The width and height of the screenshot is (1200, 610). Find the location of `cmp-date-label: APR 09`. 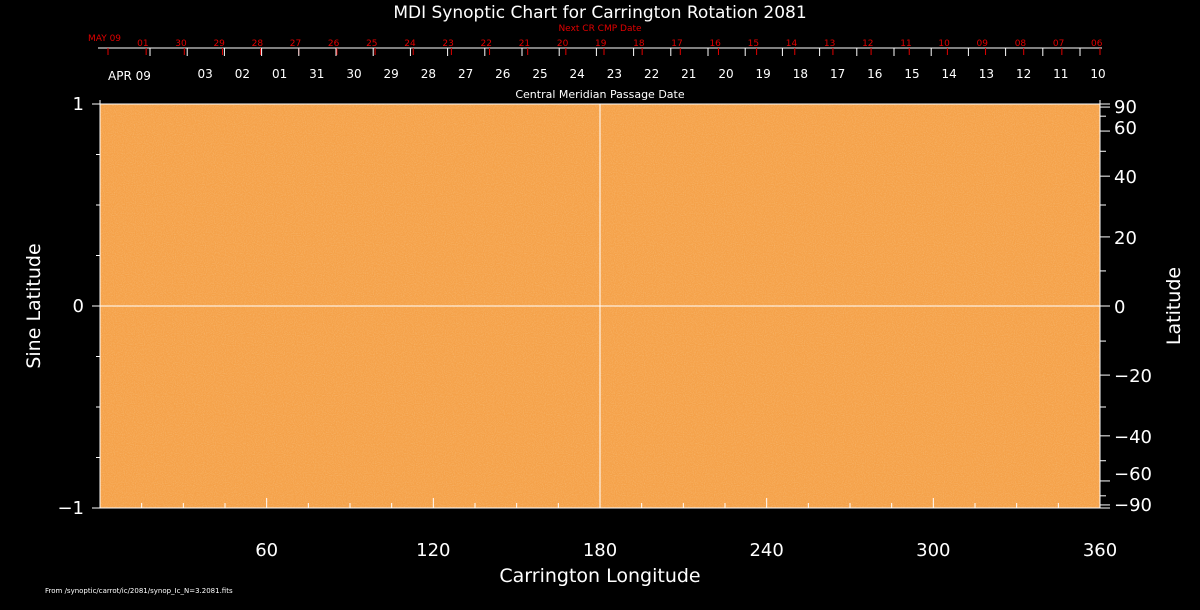

cmp-date-label: APR 09 is located at coordinates (129, 76).